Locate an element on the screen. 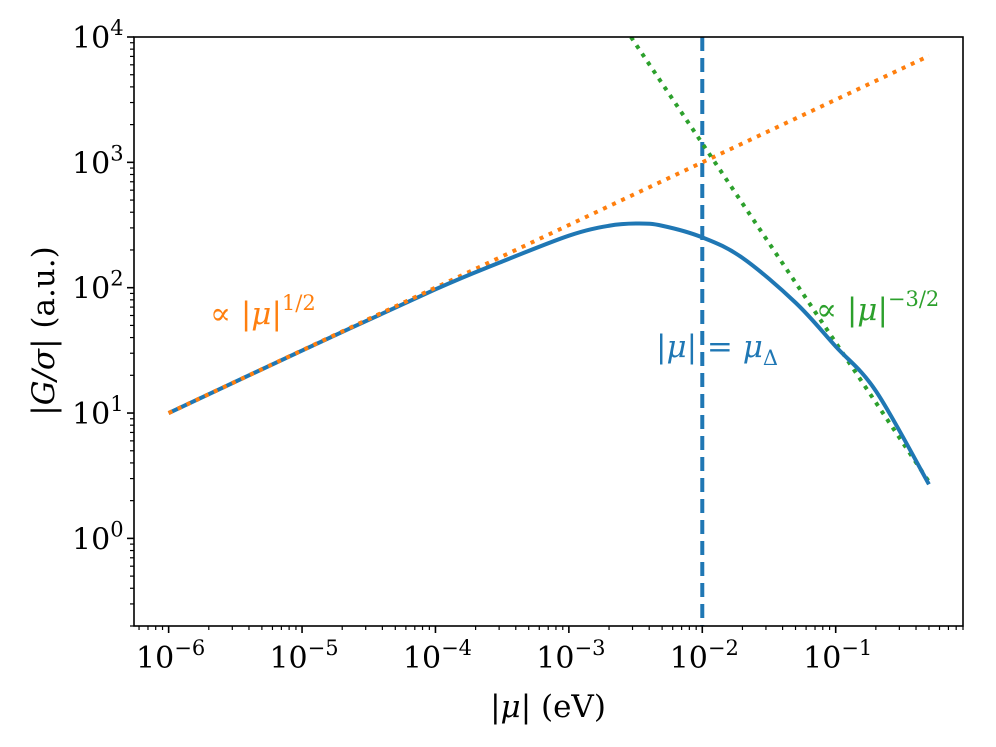 This screenshot has height=747, width=996. annot-half-var: μ is located at coordinates (261, 314).